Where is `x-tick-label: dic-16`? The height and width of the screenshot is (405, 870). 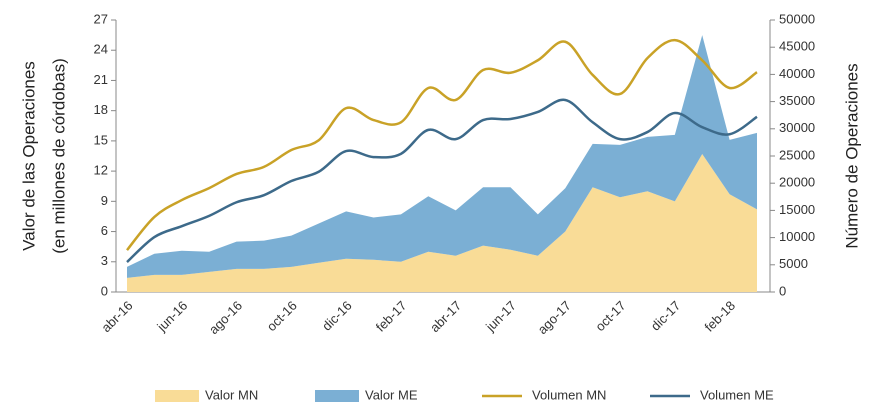 x-tick-label: dic-16 is located at coordinates (337, 316).